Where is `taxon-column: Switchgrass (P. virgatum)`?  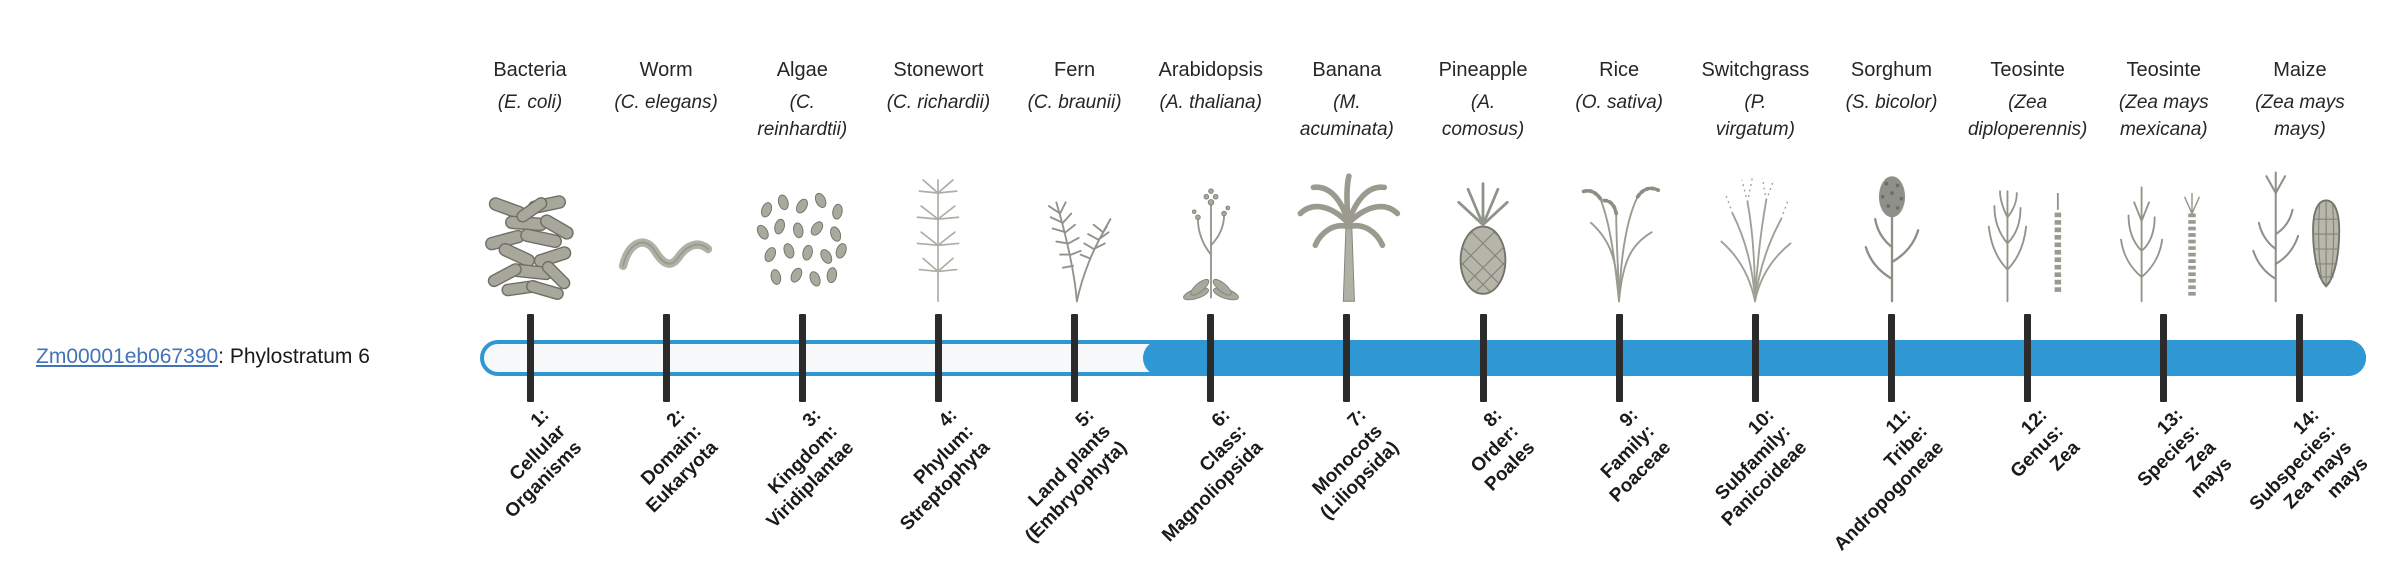
taxon-column: Switchgrass (P. virgatum) is located at coordinates (1755, 182).